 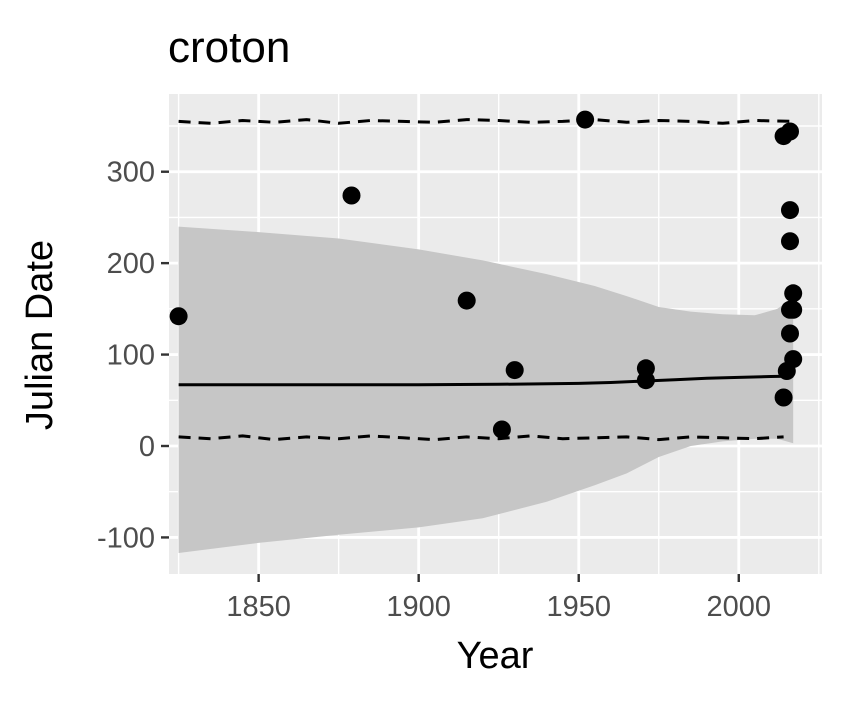 What do you see at coordinates (578, 607) in the screenshot?
I see `x-tick-label: 1950` at bounding box center [578, 607].